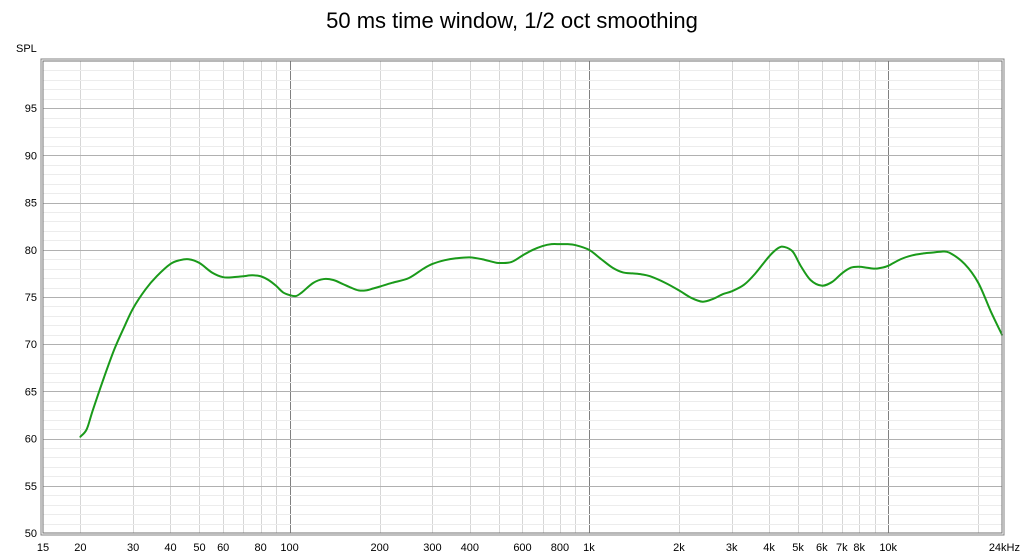  What do you see at coordinates (31, 392) in the screenshot?
I see `y-tick-label: 65` at bounding box center [31, 392].